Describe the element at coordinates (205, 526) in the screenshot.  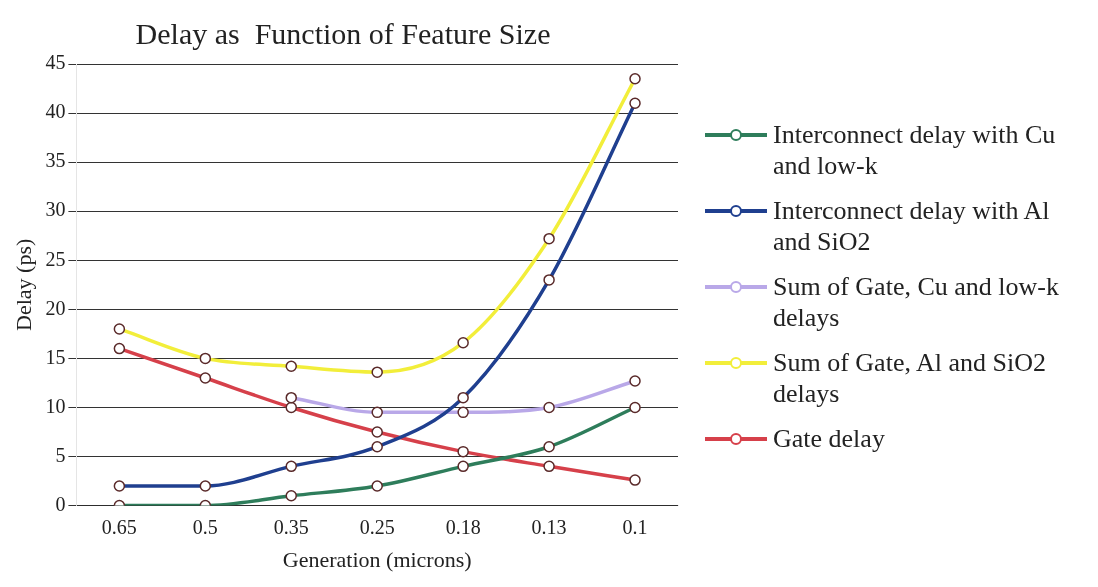
I see `x-tick-label: 0.5` at that location.